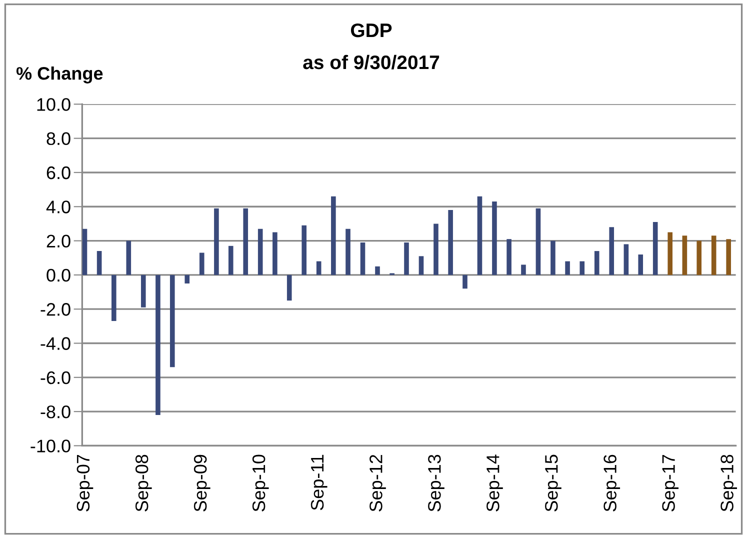  What do you see at coordinates (58, 139) in the screenshot?
I see `y-tick-label: 8.0` at bounding box center [58, 139].